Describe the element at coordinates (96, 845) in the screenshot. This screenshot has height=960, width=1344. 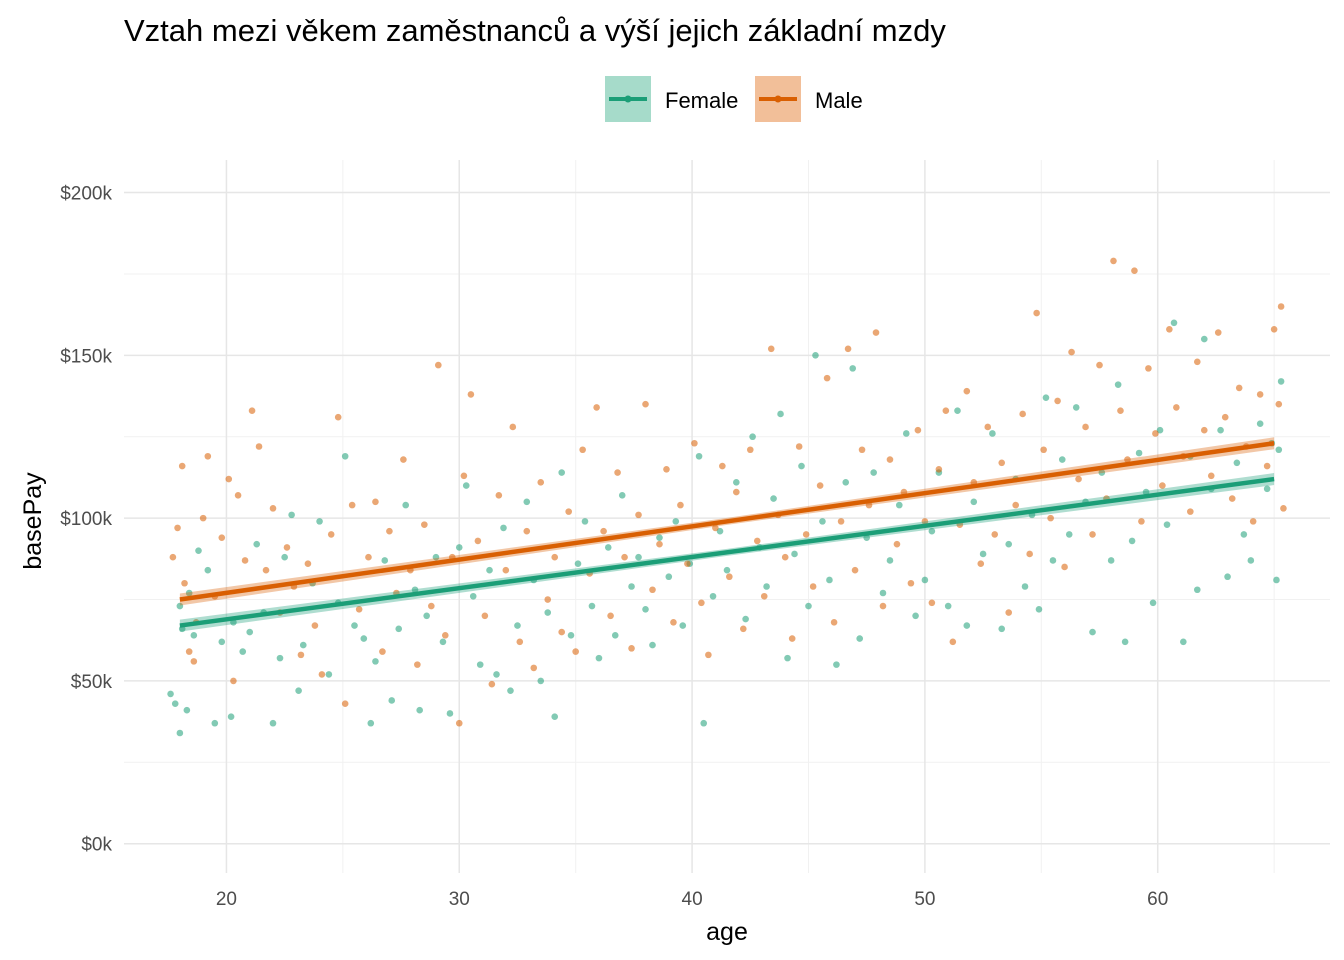
I see `y-tick-label: $0k` at that location.